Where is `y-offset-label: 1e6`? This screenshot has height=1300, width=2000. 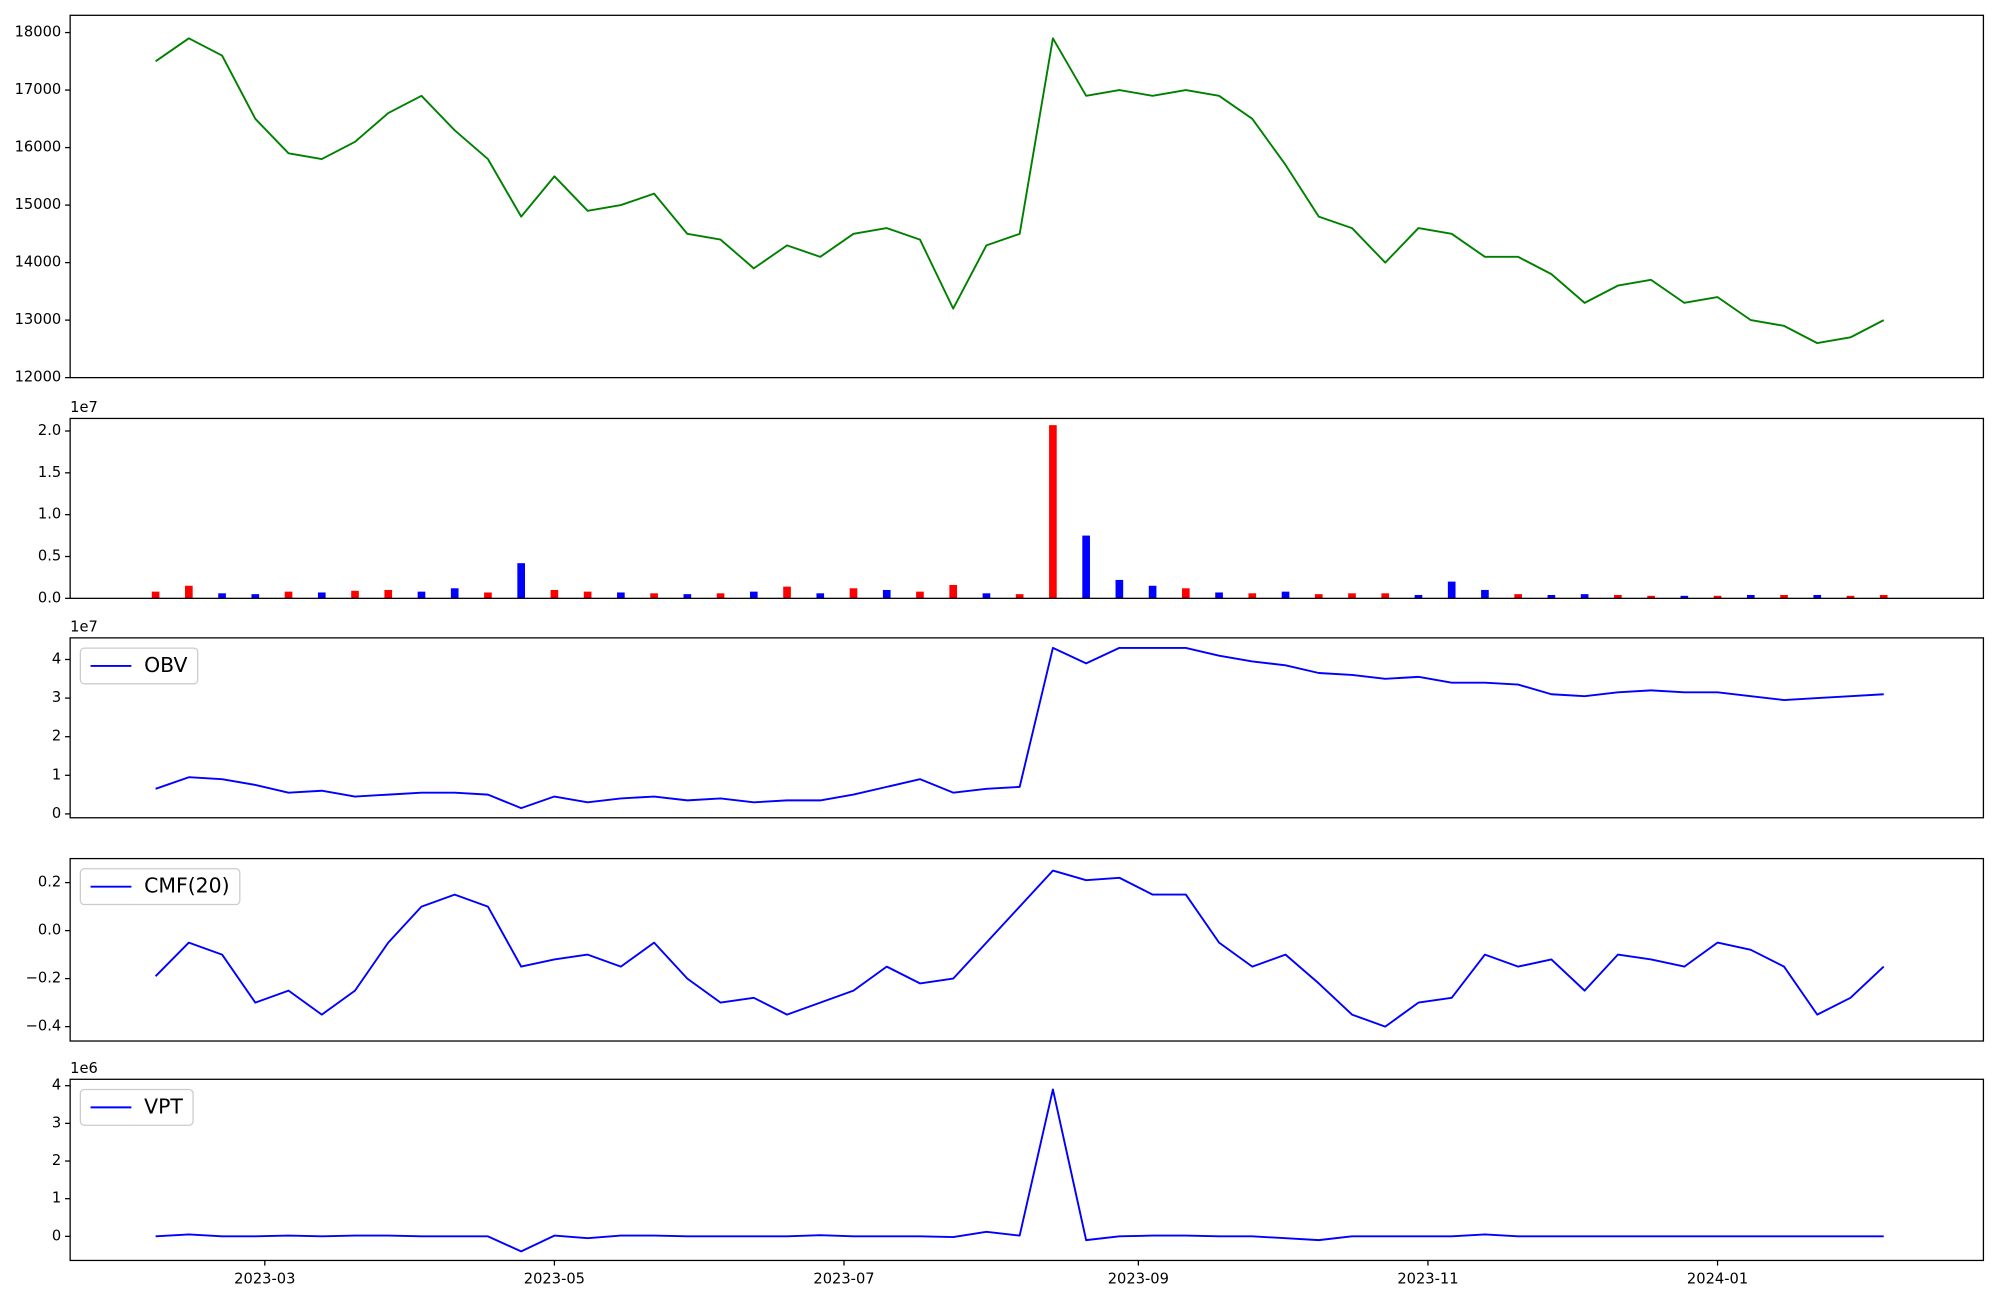
y-offset-label: 1e6 is located at coordinates (84, 1068).